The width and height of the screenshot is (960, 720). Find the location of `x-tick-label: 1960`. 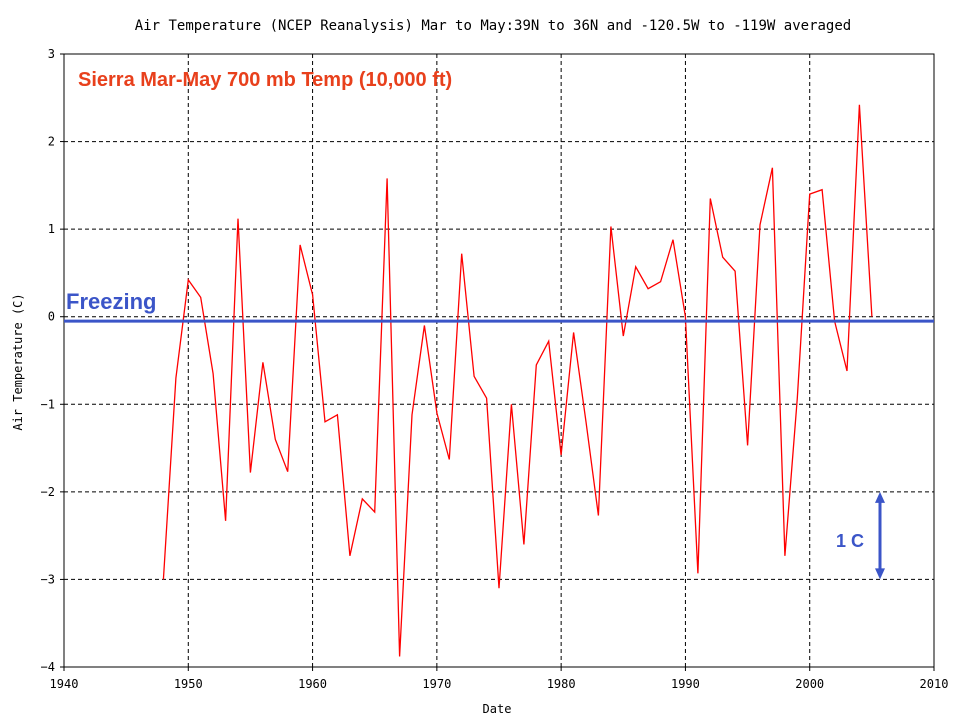

x-tick-label: 1960 is located at coordinates (312, 684).